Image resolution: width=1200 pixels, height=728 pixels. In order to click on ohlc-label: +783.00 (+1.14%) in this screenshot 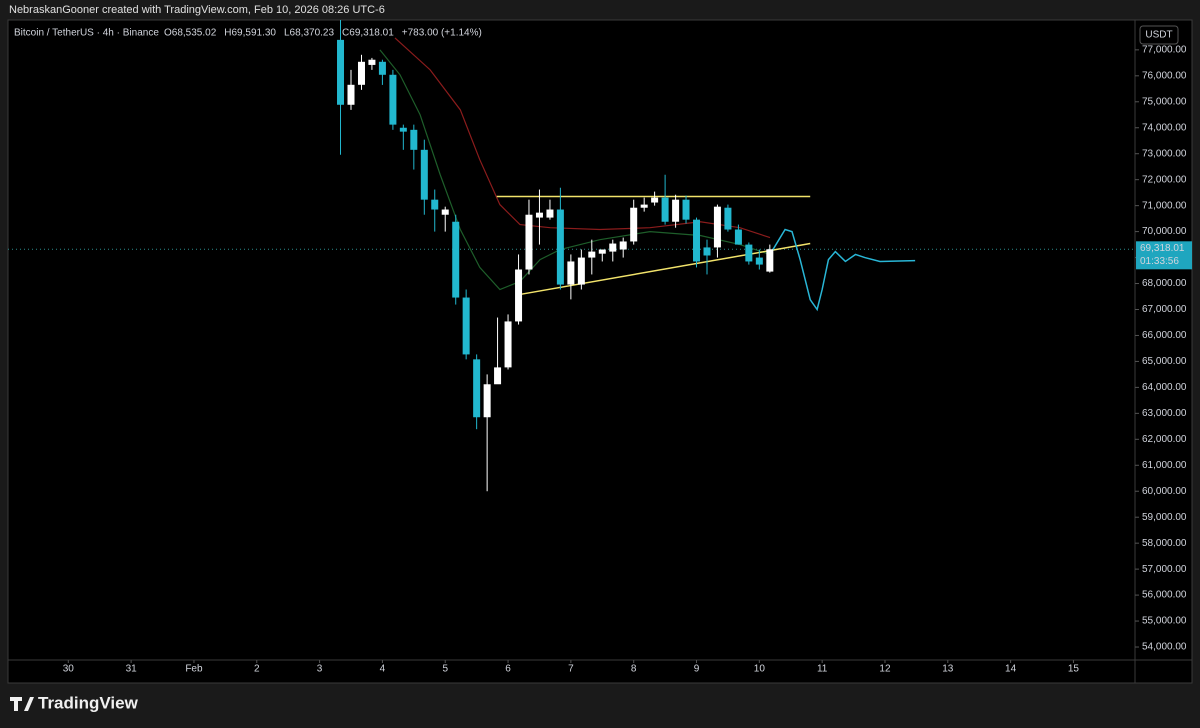, I will do `click(442, 33)`.